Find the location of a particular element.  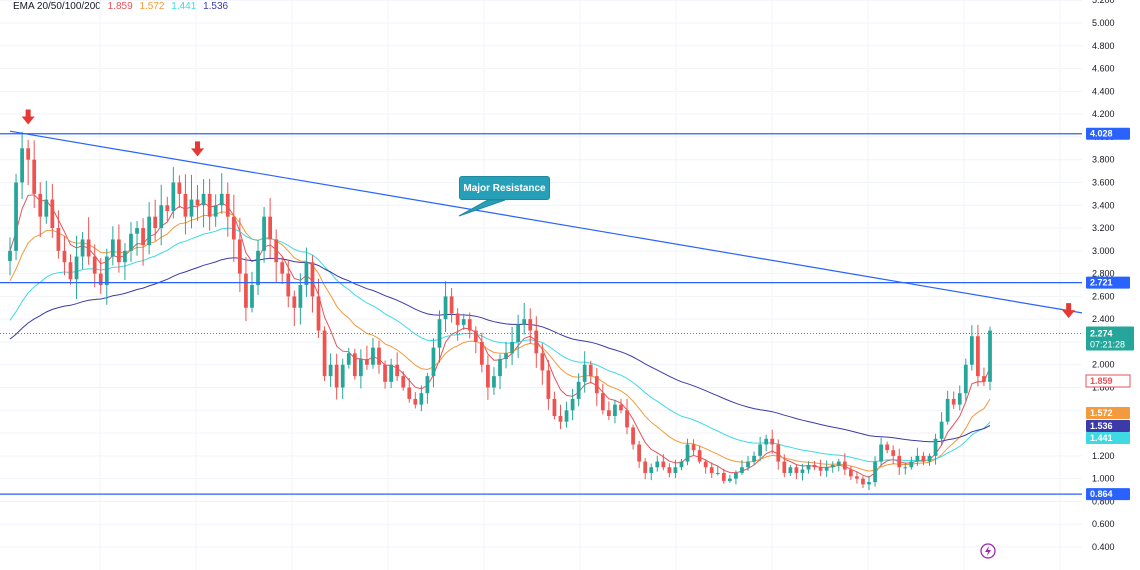

lightning-icon is located at coordinates (988, 551).